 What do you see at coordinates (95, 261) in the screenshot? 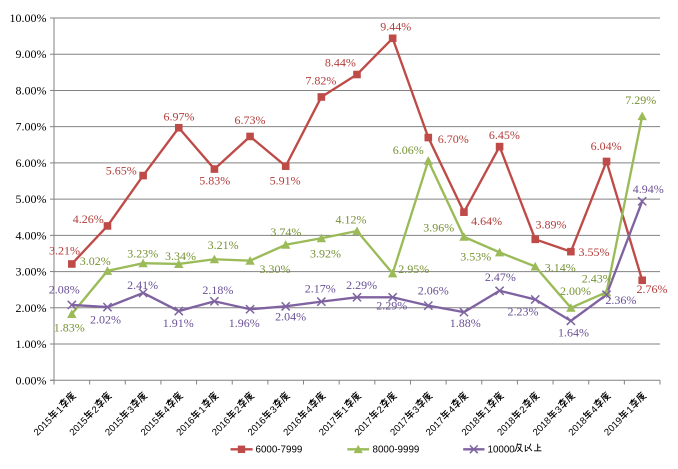
I see `svg-text: 3.02%` at bounding box center [95, 261].